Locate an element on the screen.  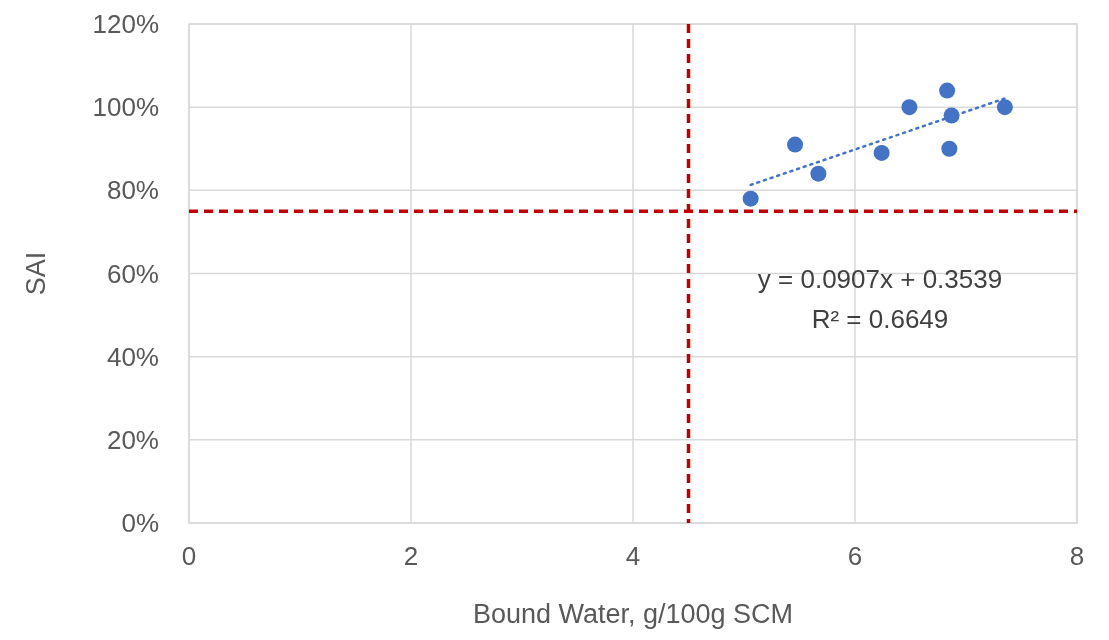
x-tick-label: 2 is located at coordinates (411, 556).